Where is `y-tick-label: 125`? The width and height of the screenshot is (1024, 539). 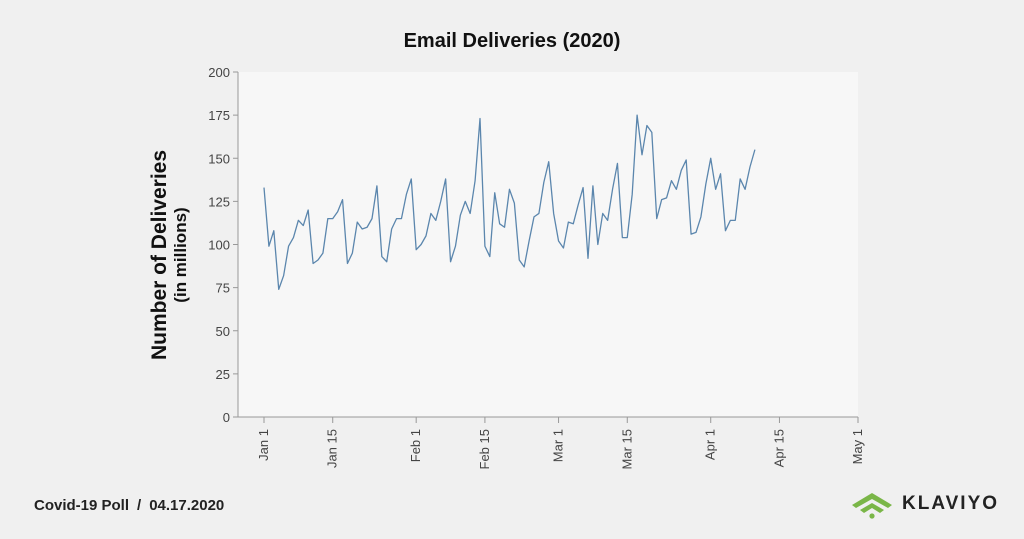 y-tick-label: 125 is located at coordinates (219, 201).